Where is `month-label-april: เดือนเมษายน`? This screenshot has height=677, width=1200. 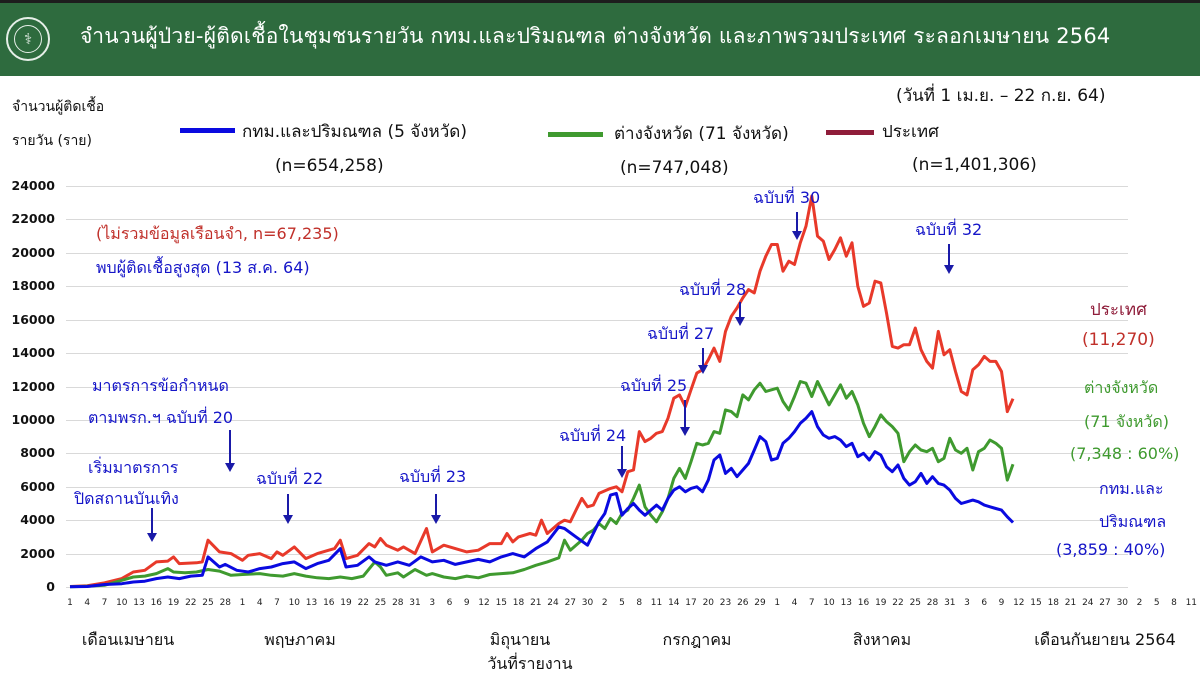 month-label-april: เดือนเมษายน is located at coordinates (128, 639).